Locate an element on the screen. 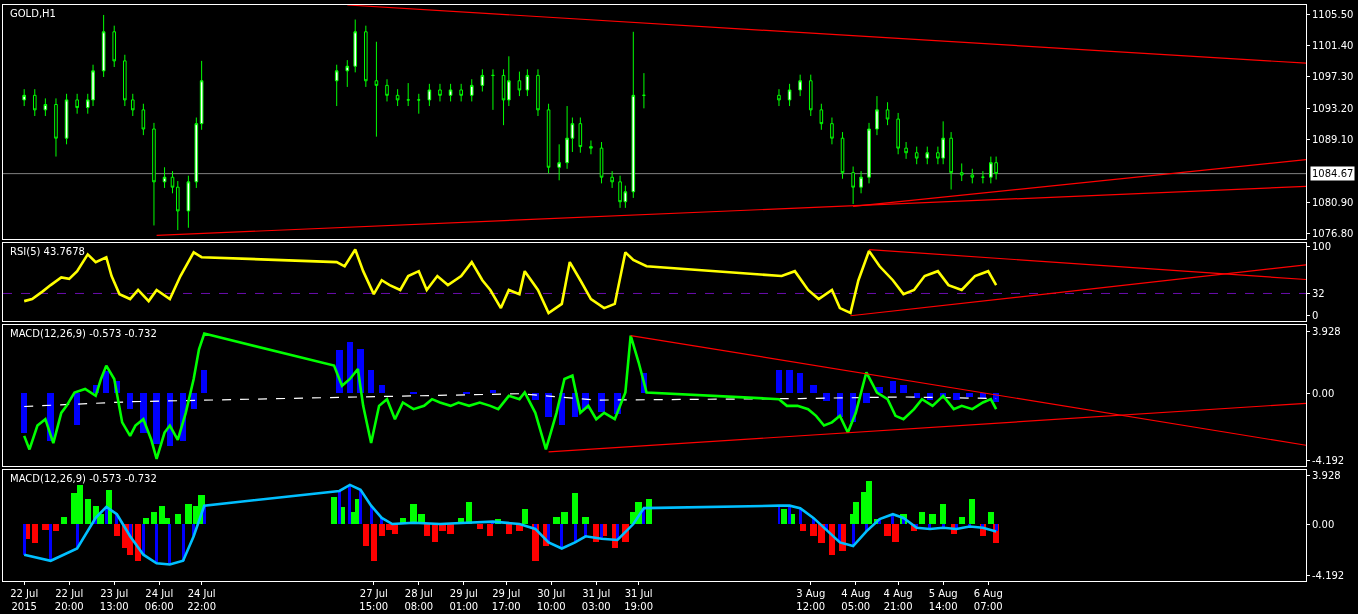  y-tick-label: 1076.80 is located at coordinates (1333, 234).